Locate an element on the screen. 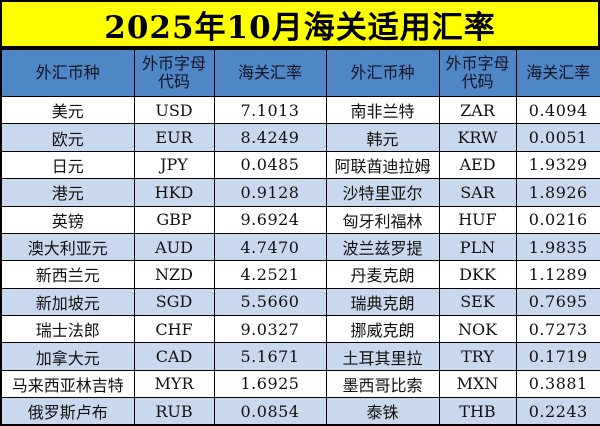  table-row: 欧元 EUR 8.4249 韩元 KRW 0.0051 is located at coordinates (300, 137).